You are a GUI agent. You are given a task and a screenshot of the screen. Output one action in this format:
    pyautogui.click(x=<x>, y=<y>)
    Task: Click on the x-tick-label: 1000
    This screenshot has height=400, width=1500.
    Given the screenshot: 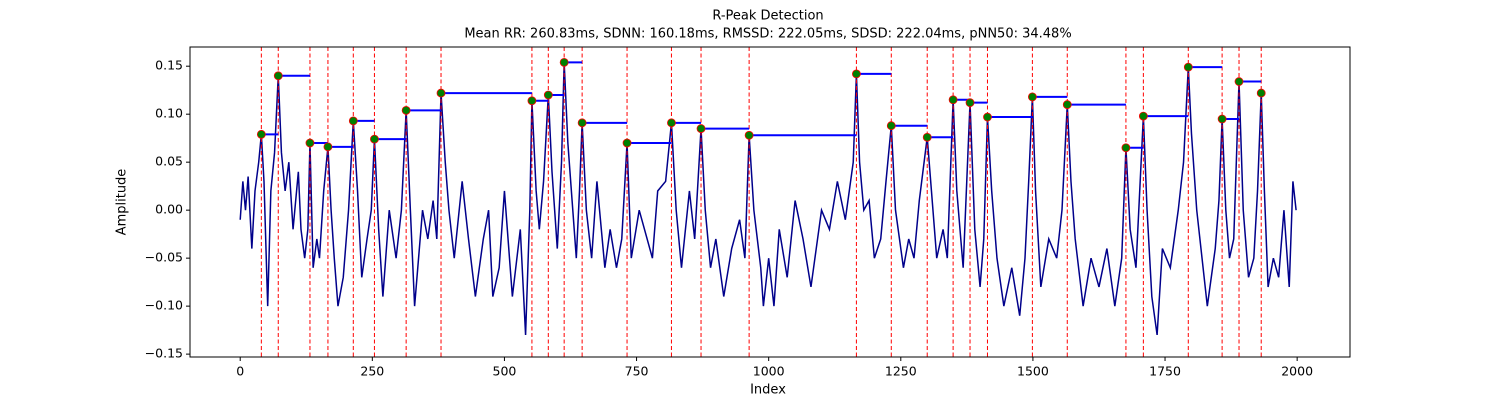 What is the action you would take?
    pyautogui.click(x=769, y=371)
    